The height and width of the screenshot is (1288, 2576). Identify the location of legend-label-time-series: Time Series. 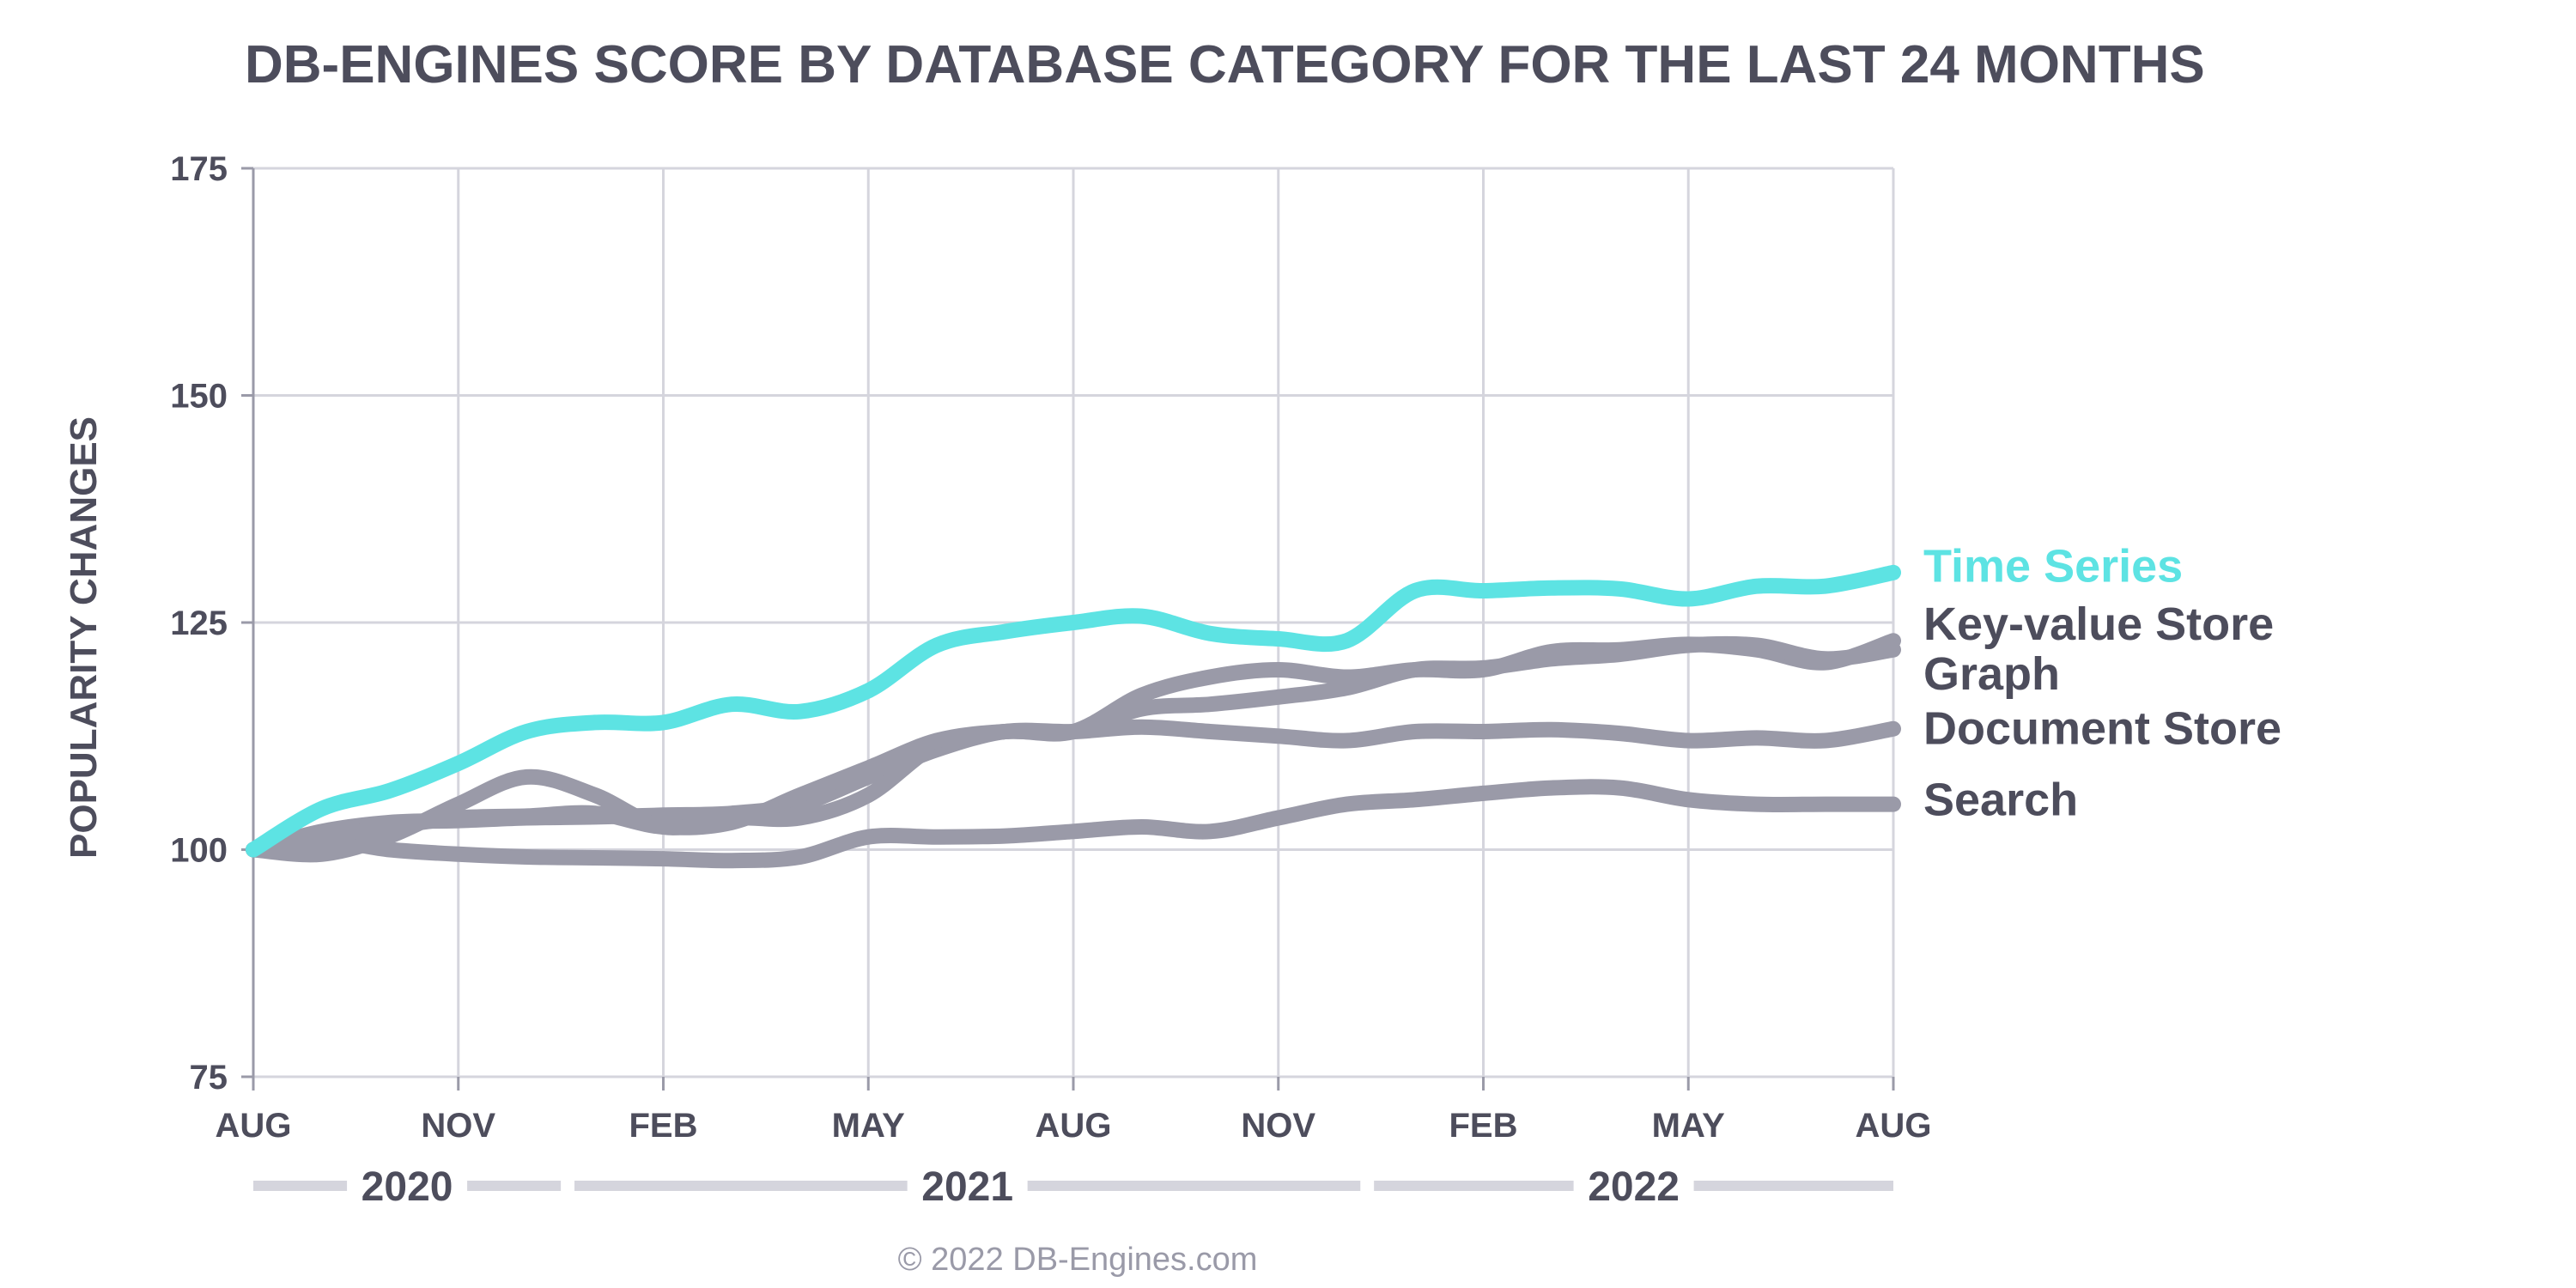
(2053, 566).